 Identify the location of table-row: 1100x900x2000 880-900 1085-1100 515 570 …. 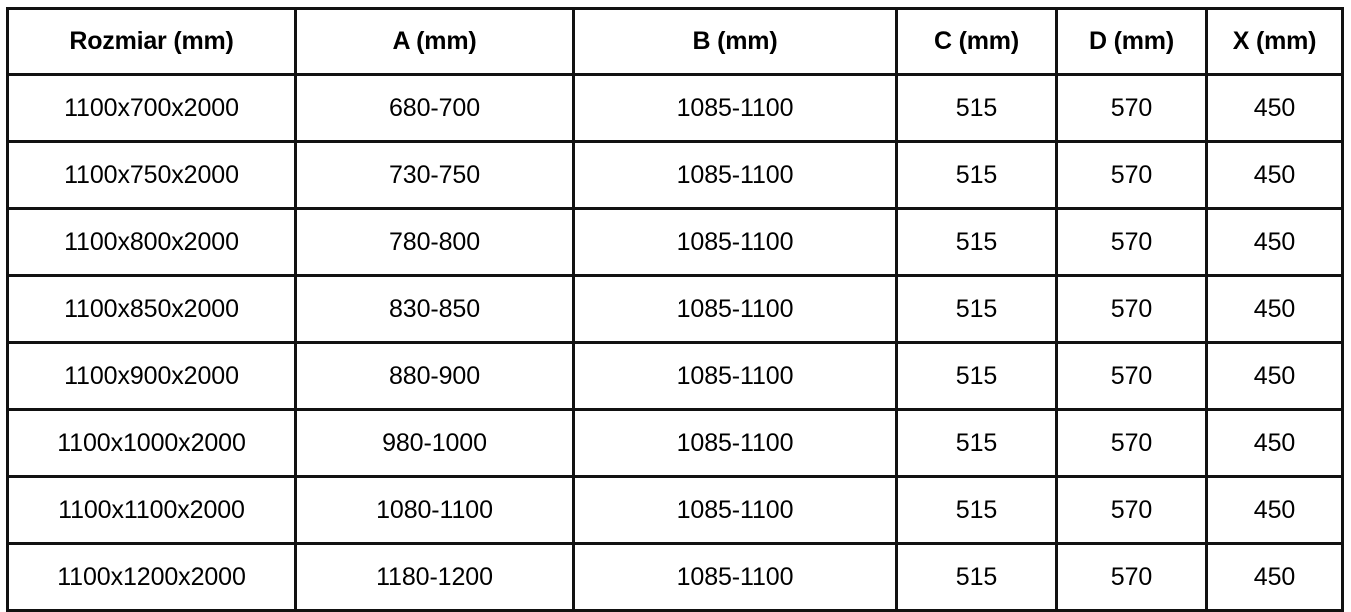
(675, 376).